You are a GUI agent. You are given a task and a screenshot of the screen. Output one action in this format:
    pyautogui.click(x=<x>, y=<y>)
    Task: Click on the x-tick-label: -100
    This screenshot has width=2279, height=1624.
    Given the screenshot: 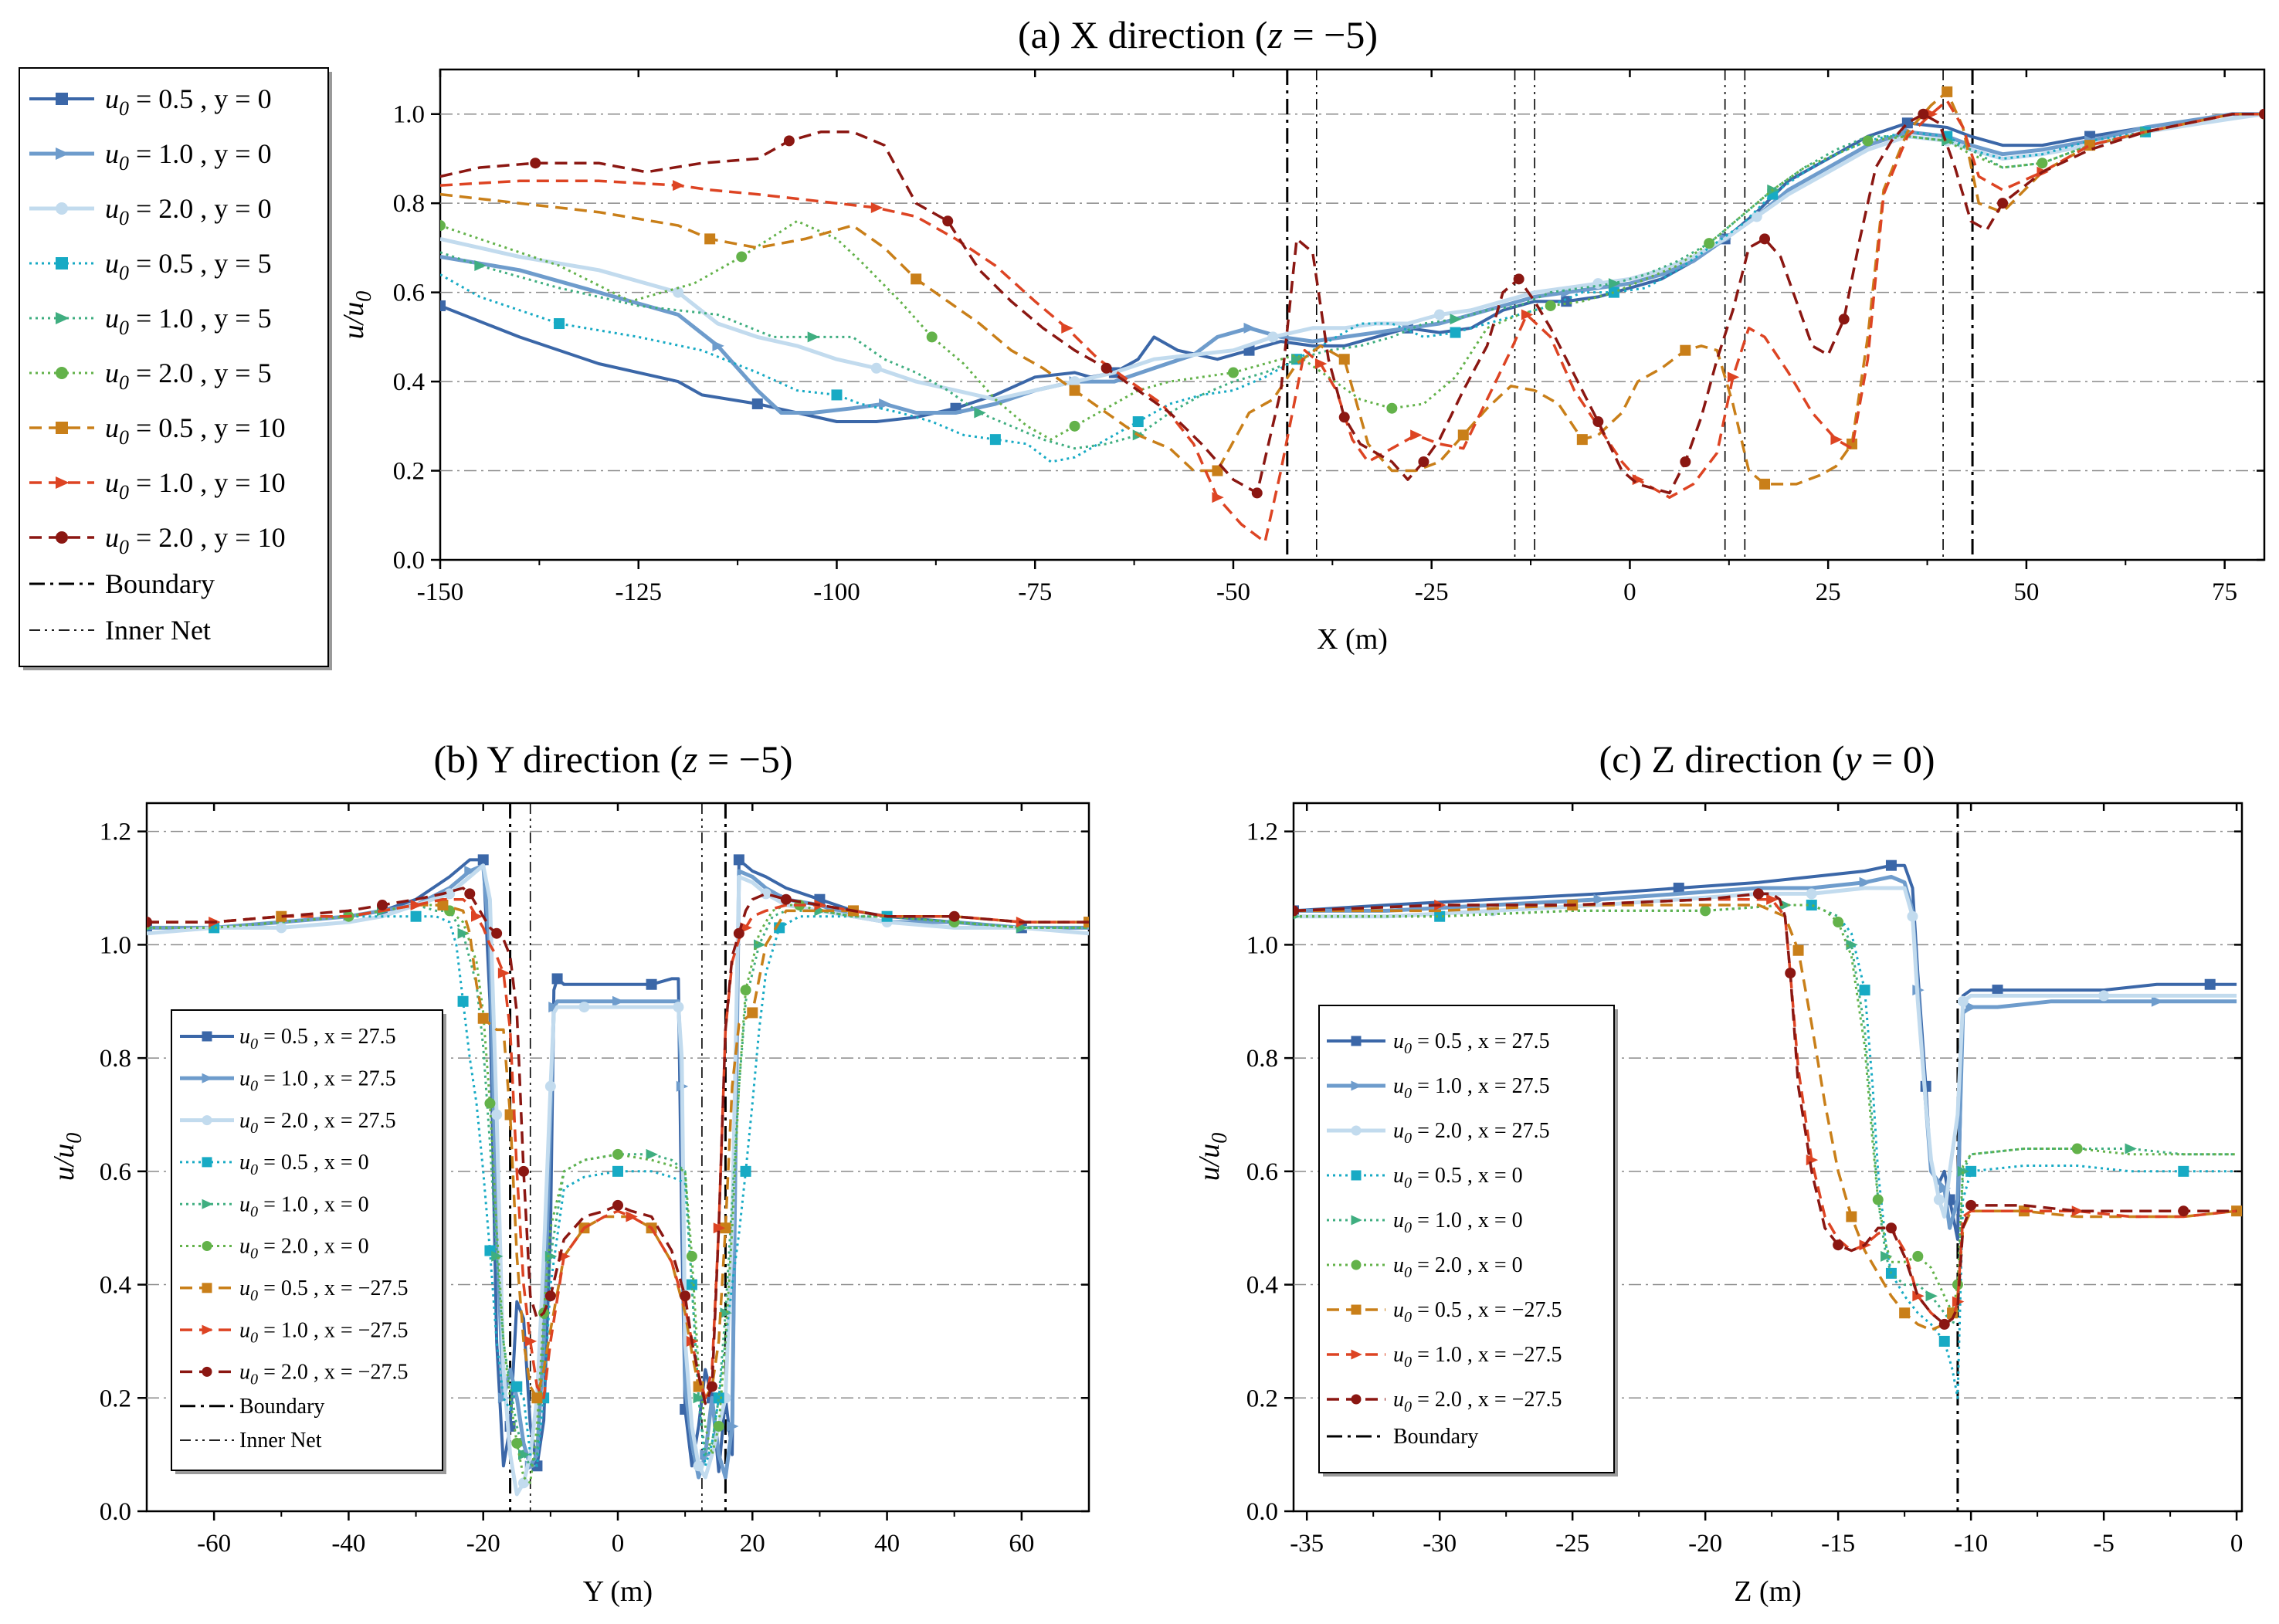 What is the action you would take?
    pyautogui.click(x=836, y=592)
    